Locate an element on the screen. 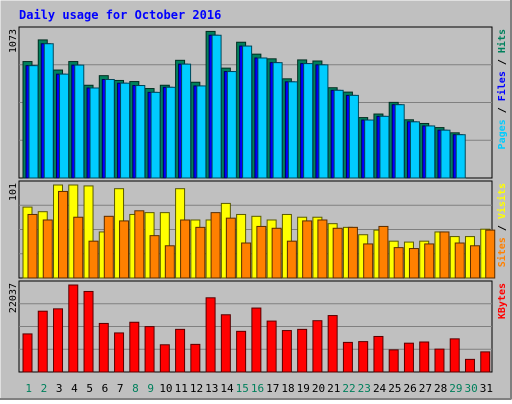  x-axis-day-label: 7 is located at coordinates (120, 388).